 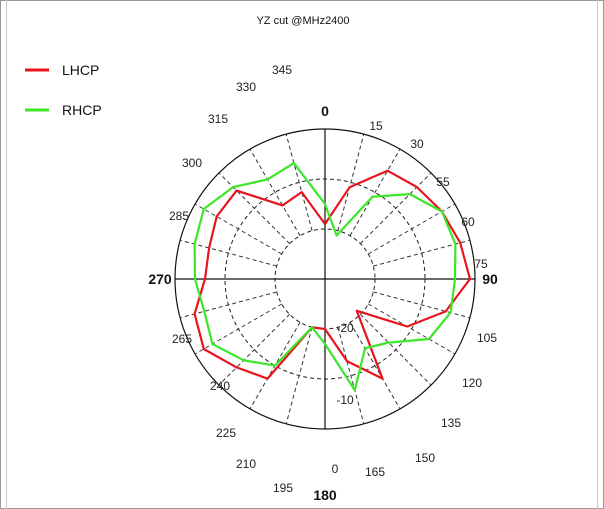 What do you see at coordinates (82, 110) in the screenshot?
I see `legend-label-rhcp: RHCP` at bounding box center [82, 110].